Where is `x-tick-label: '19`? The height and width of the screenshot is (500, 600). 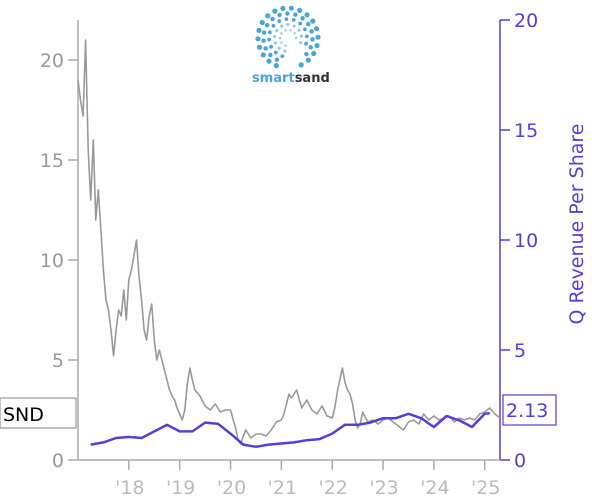
x-tick-label: '19 is located at coordinates (180, 488).